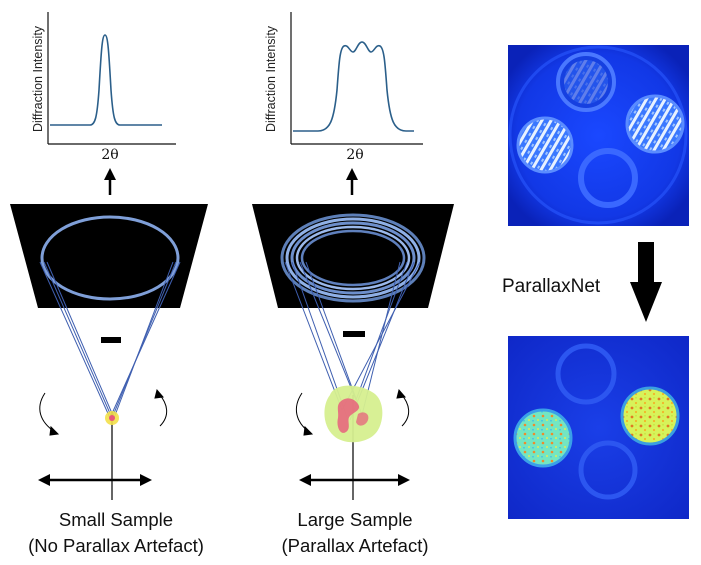 The height and width of the screenshot is (565, 701). What do you see at coordinates (112, 418) in the screenshot?
I see `small-sample` at bounding box center [112, 418].